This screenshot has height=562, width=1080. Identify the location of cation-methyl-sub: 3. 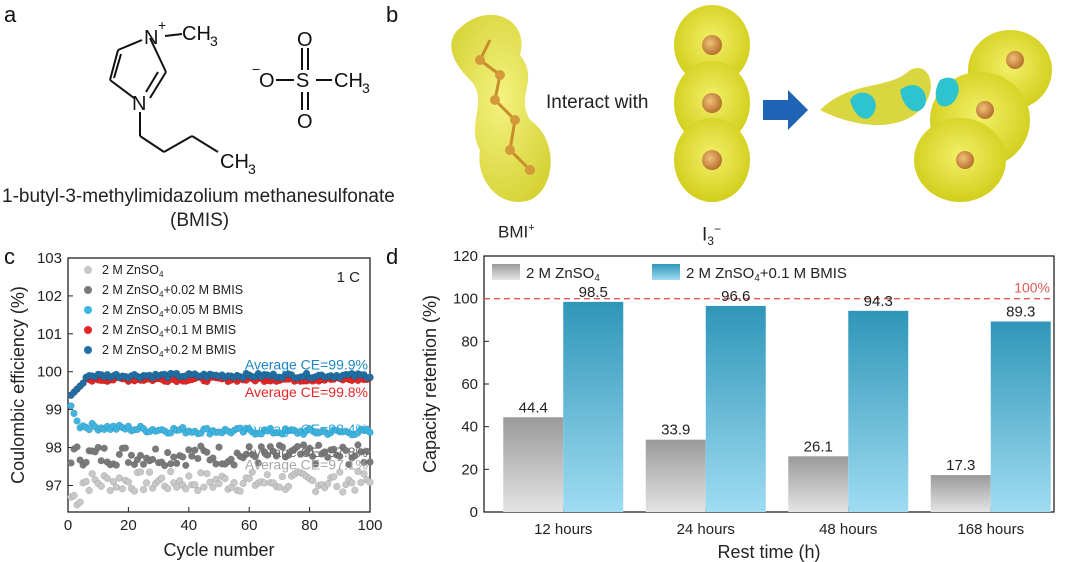
(214, 41).